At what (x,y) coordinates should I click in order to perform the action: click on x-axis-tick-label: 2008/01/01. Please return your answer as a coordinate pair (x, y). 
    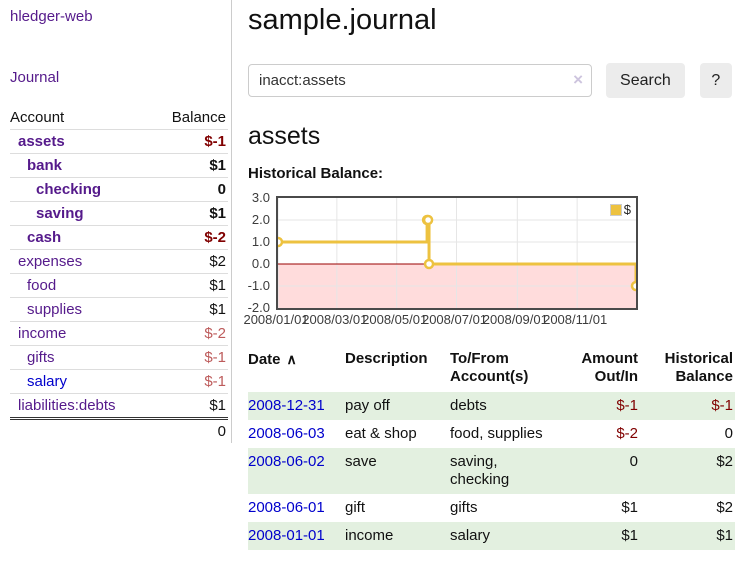
    Looking at the image, I should click on (276, 319).